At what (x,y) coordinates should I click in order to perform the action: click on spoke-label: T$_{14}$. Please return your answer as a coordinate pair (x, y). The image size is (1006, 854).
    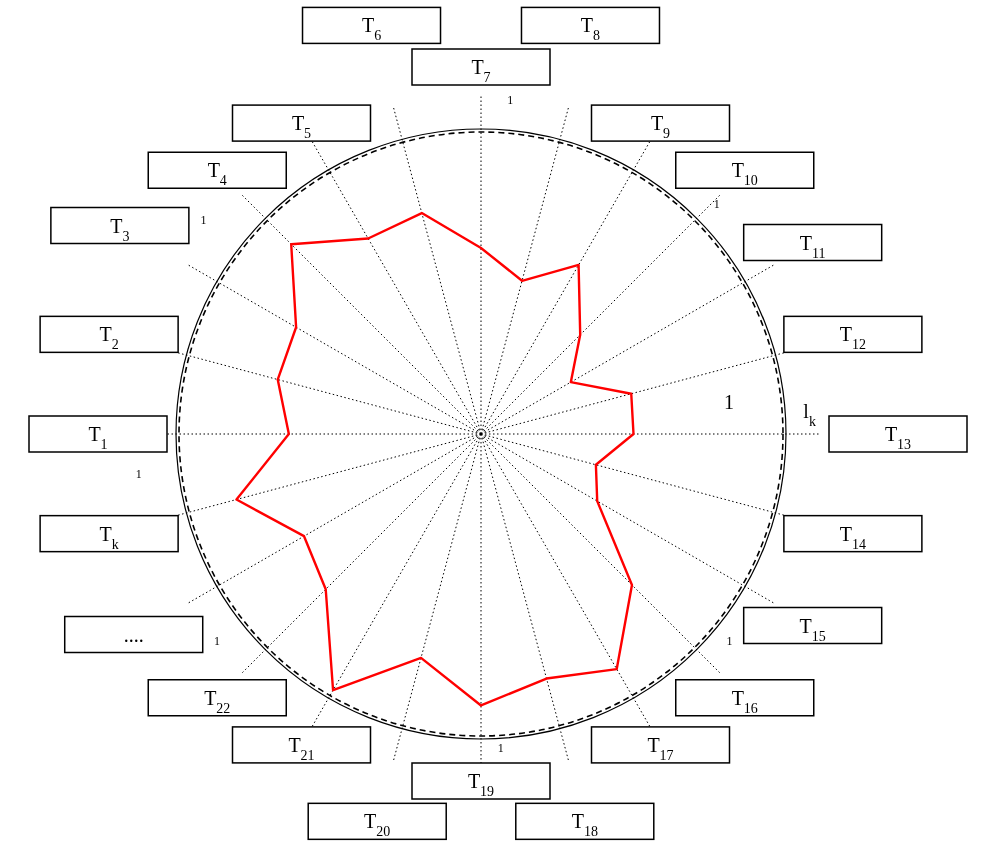
    Looking at the image, I should click on (852, 537).